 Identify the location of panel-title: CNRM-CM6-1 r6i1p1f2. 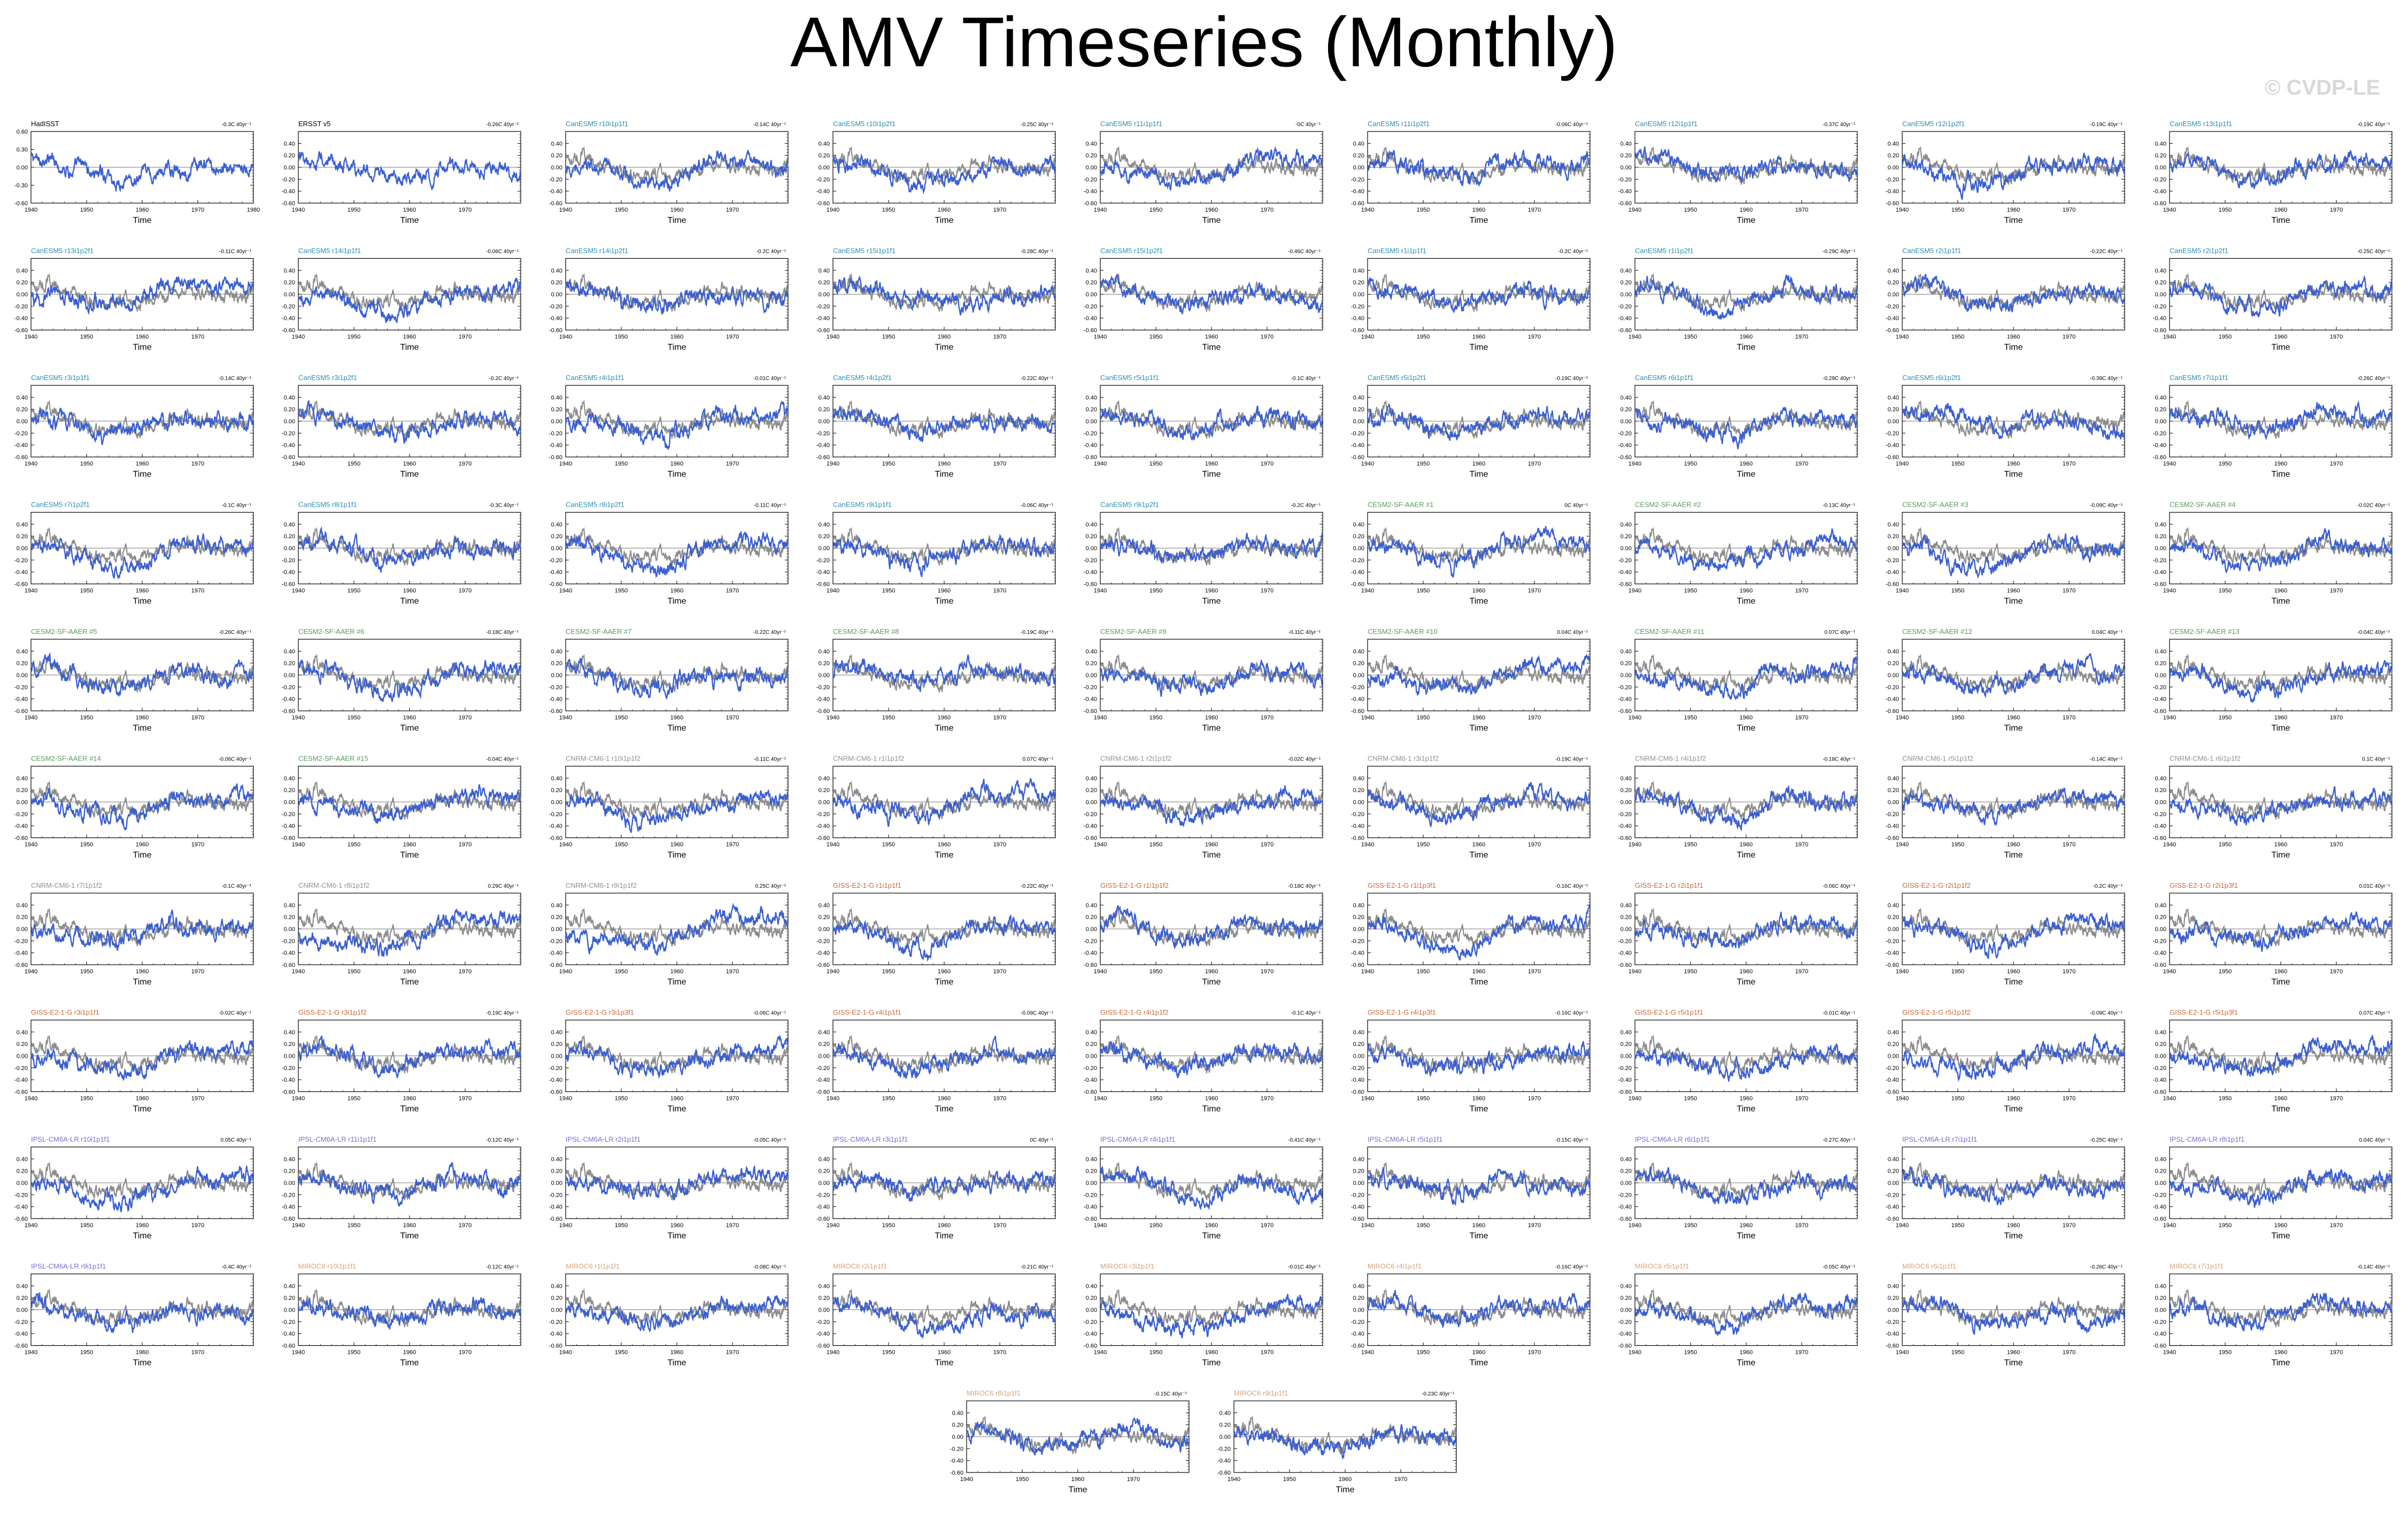
(2205, 759).